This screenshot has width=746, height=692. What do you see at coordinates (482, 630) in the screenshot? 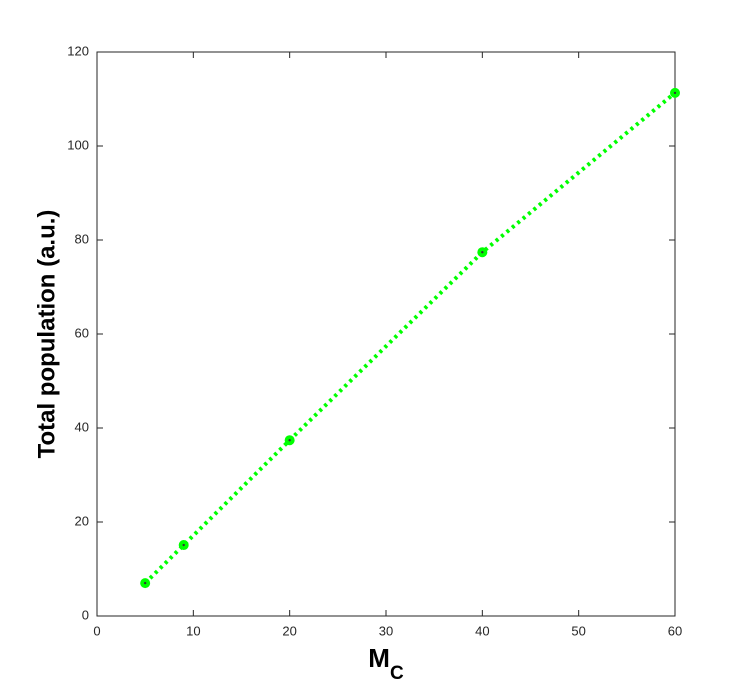
I see `x-tick-label: 40` at bounding box center [482, 630].